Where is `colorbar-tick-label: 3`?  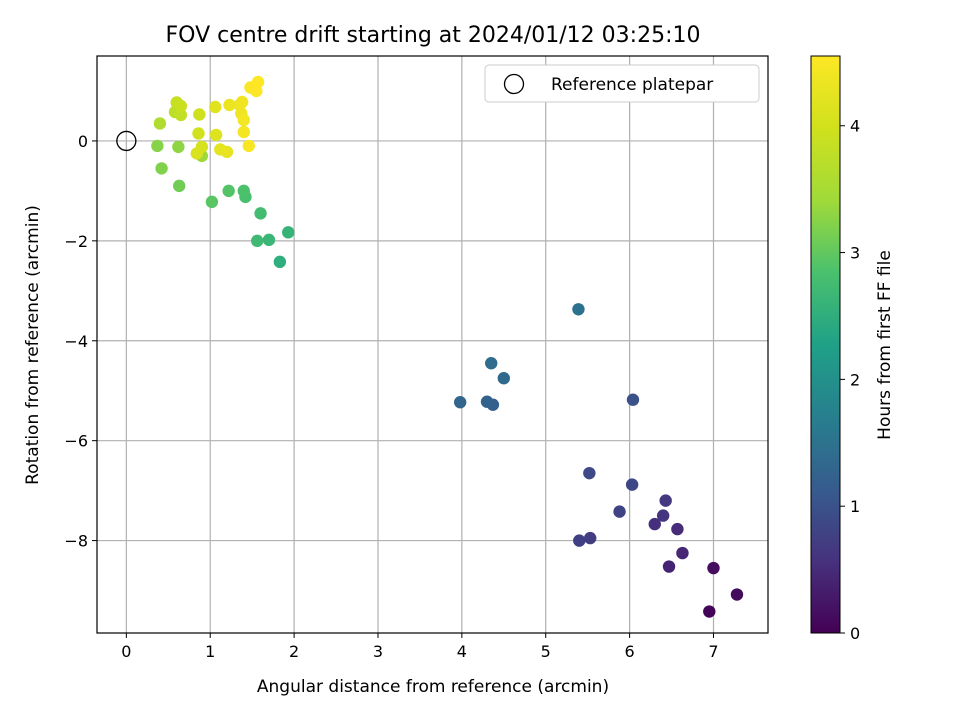
colorbar-tick-label: 3 is located at coordinates (855, 253).